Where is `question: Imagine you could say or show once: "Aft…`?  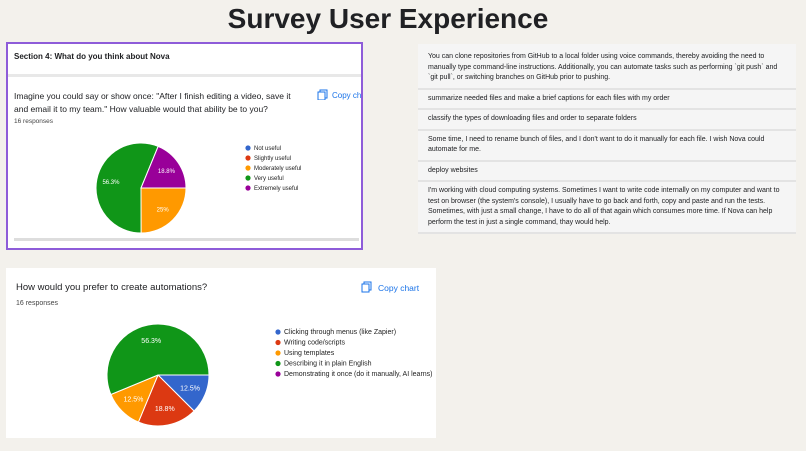 question: Imagine you could say or show once: "Aft… is located at coordinates (152, 102).